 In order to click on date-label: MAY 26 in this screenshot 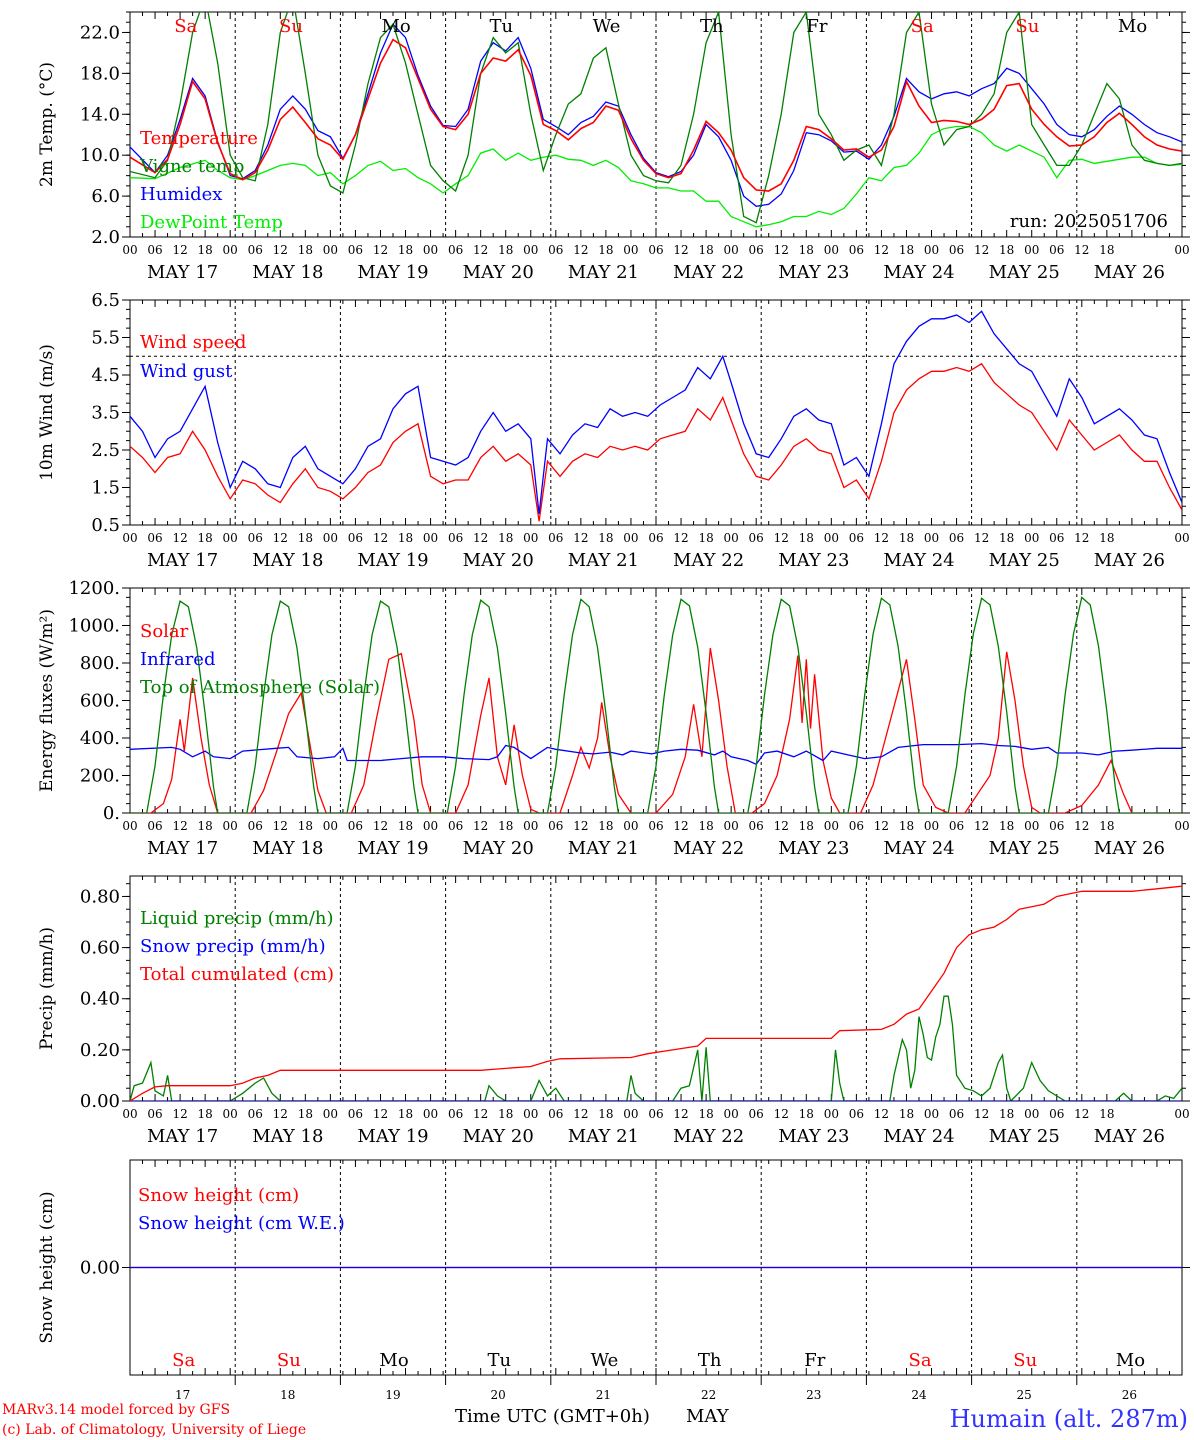, I will do `click(1129, 272)`.